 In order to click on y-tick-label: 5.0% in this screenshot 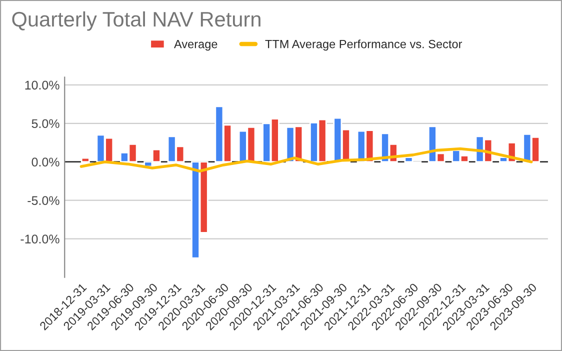, I will do `click(46, 123)`.